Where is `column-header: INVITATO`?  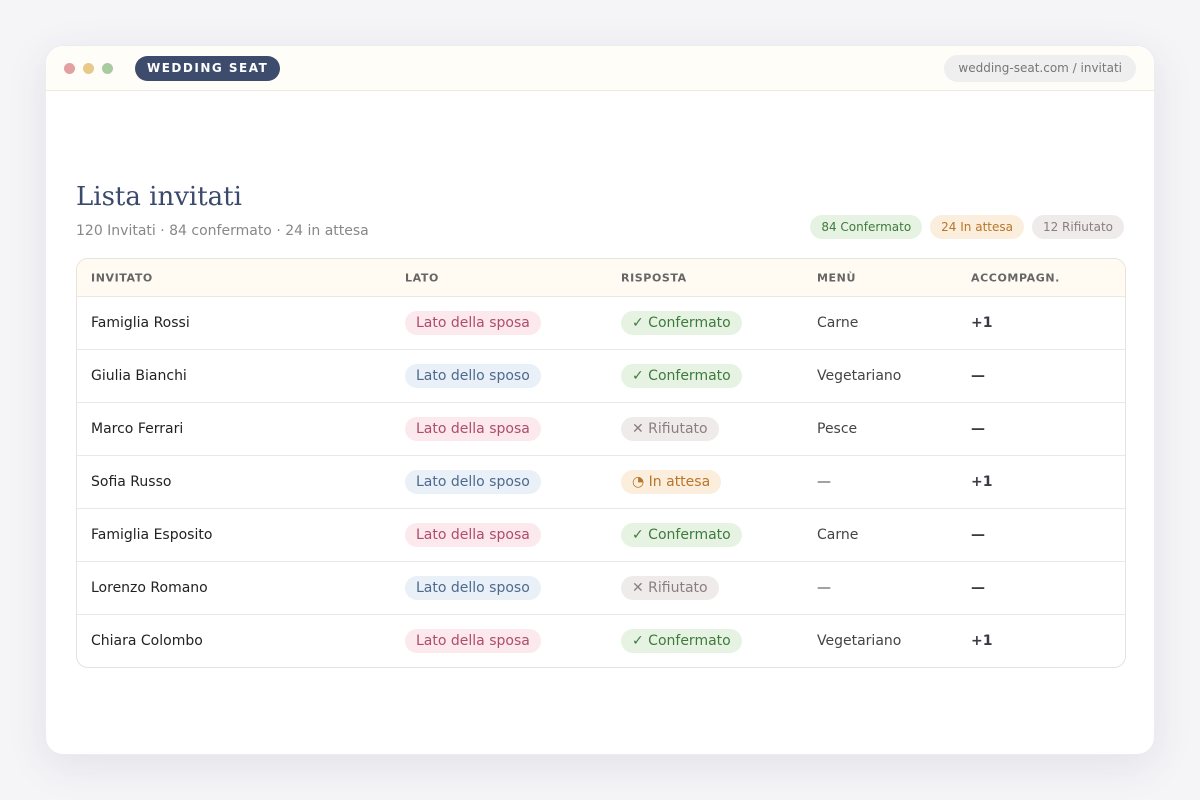
column-header: INVITATO is located at coordinates (122, 277).